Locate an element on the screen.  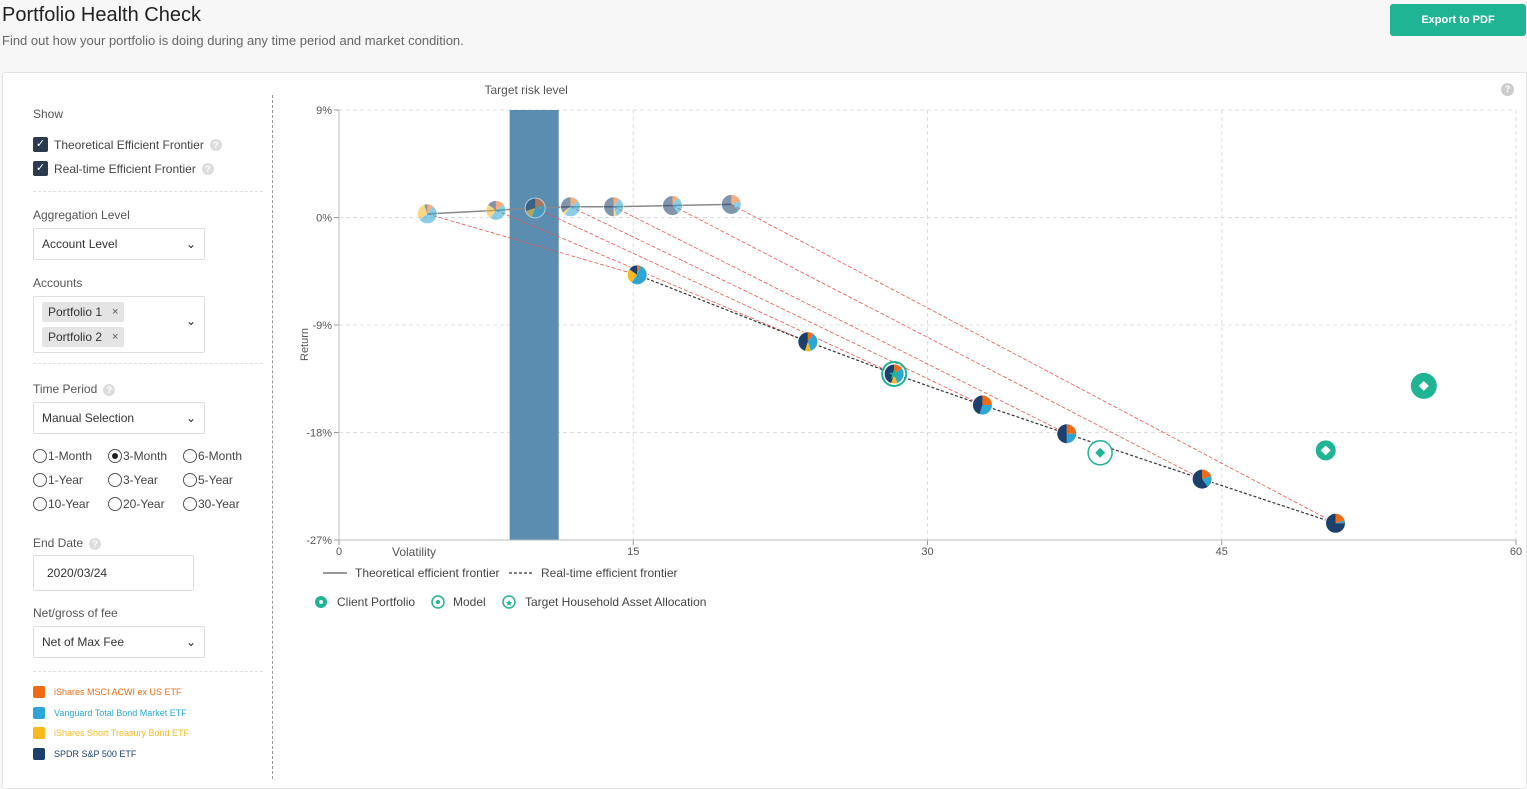
aggregation-select: Account Level ⌄ is located at coordinates (119, 244).